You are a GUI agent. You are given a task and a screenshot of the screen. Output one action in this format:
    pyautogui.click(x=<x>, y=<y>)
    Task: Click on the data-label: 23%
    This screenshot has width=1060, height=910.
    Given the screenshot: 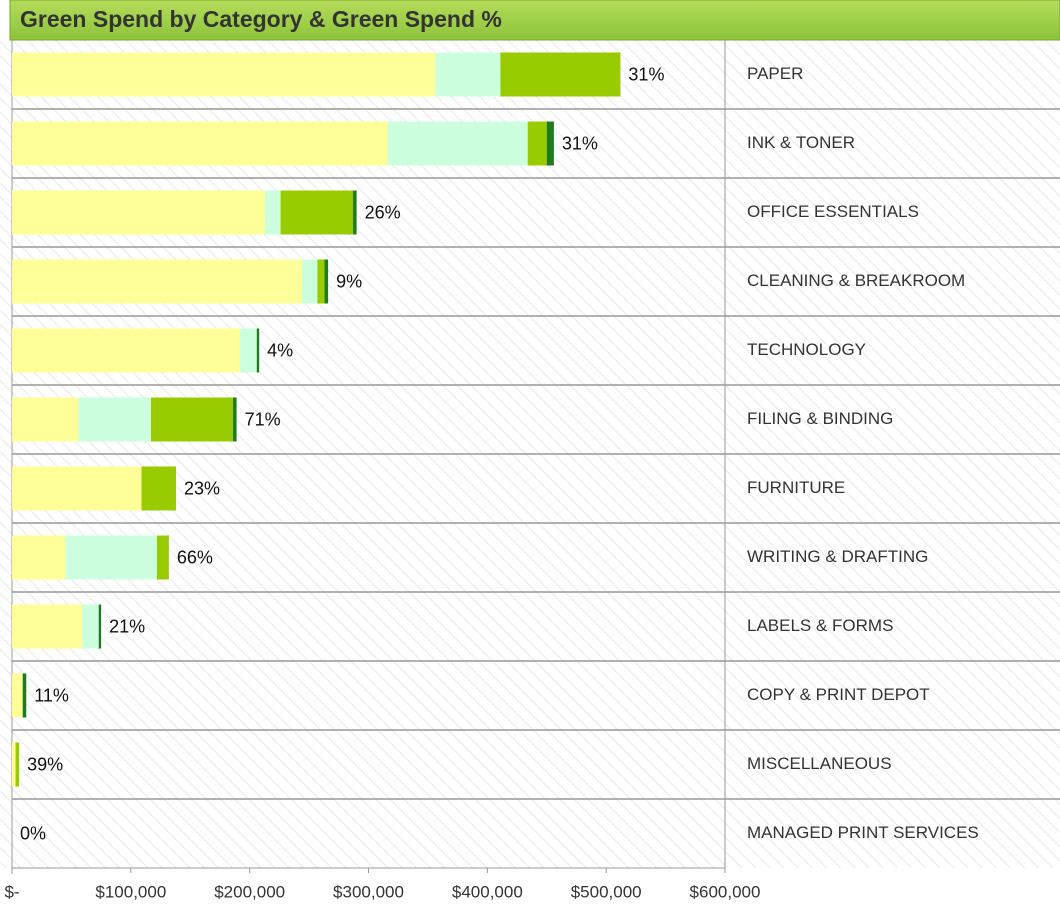 What is the action you would take?
    pyautogui.click(x=202, y=488)
    